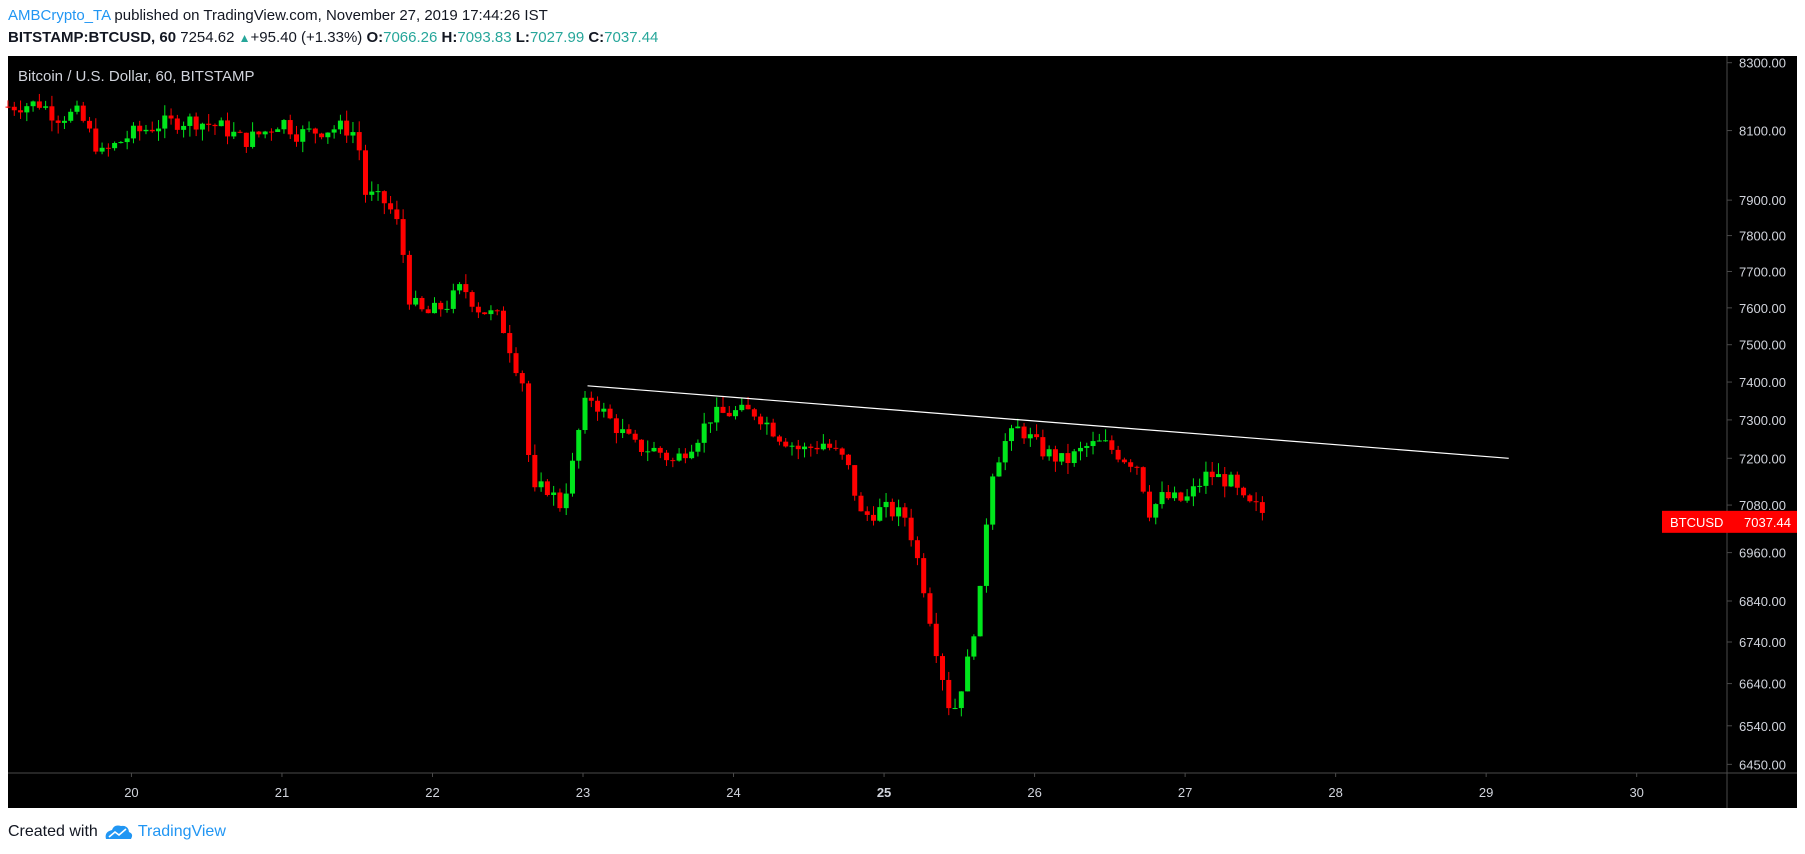 The width and height of the screenshot is (1805, 854). What do you see at coordinates (1335, 792) in the screenshot?
I see `x-tick-label: 28` at bounding box center [1335, 792].